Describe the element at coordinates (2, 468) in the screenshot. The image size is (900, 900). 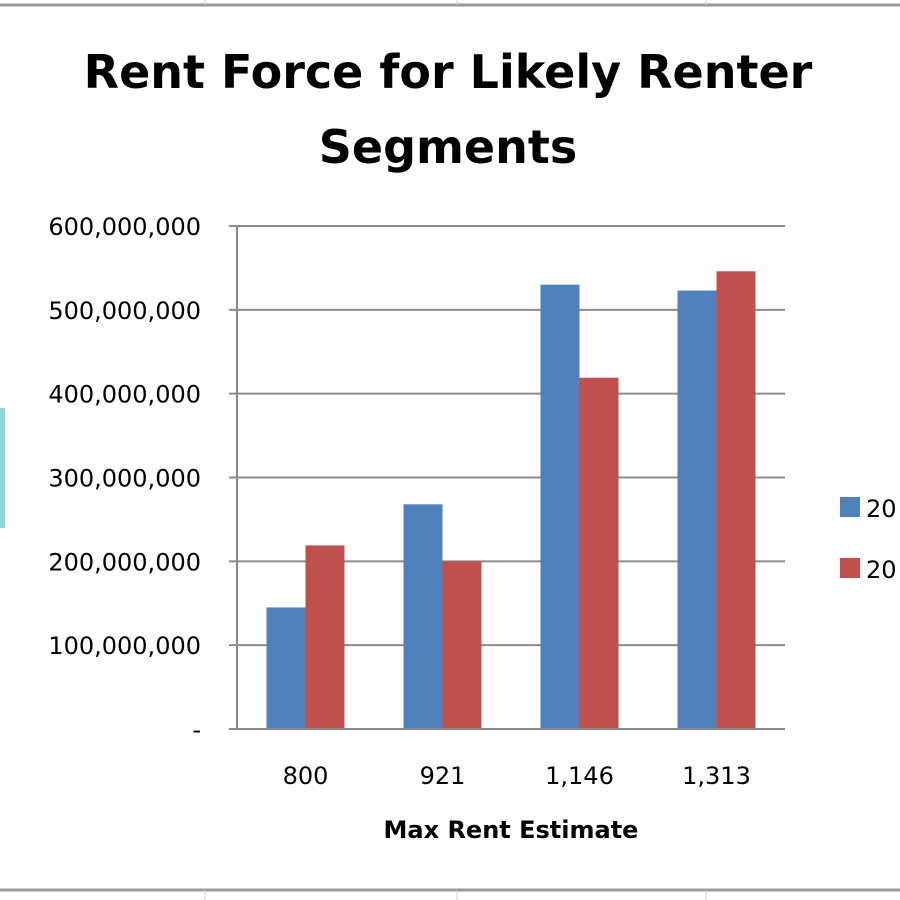
I see `y-axis-title-clipped` at that location.